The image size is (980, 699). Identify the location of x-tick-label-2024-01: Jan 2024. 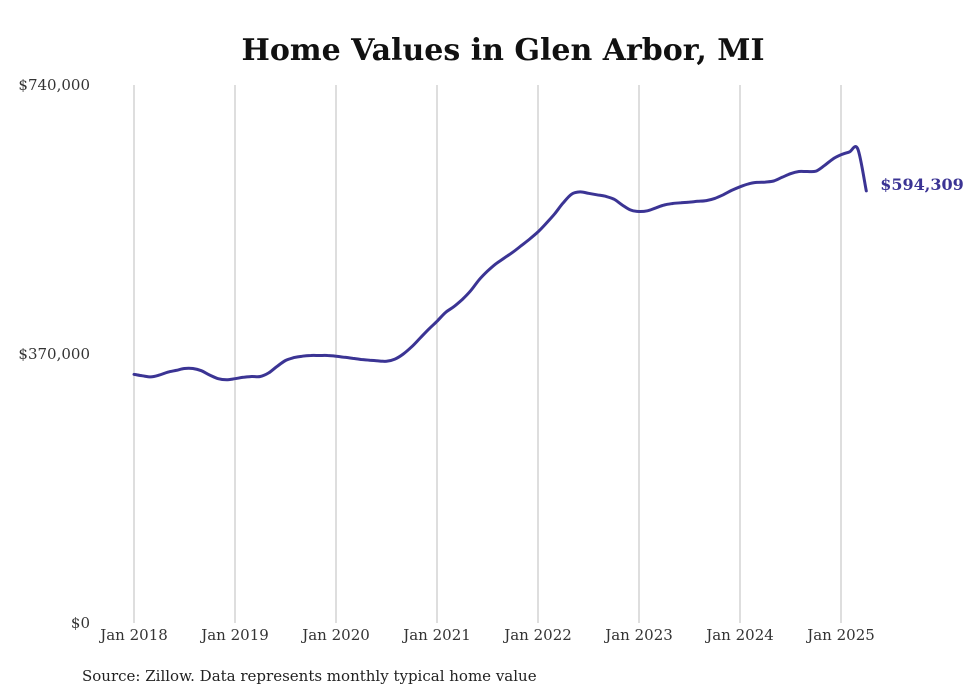
(739, 635).